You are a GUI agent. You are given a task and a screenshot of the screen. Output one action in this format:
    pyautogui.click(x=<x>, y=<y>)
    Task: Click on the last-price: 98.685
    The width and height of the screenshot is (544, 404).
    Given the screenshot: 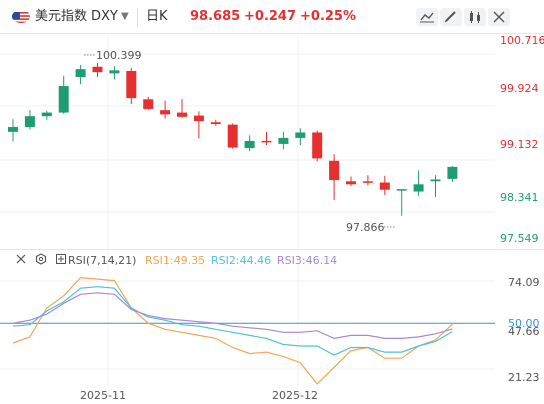 What is the action you would take?
    pyautogui.click(x=215, y=16)
    